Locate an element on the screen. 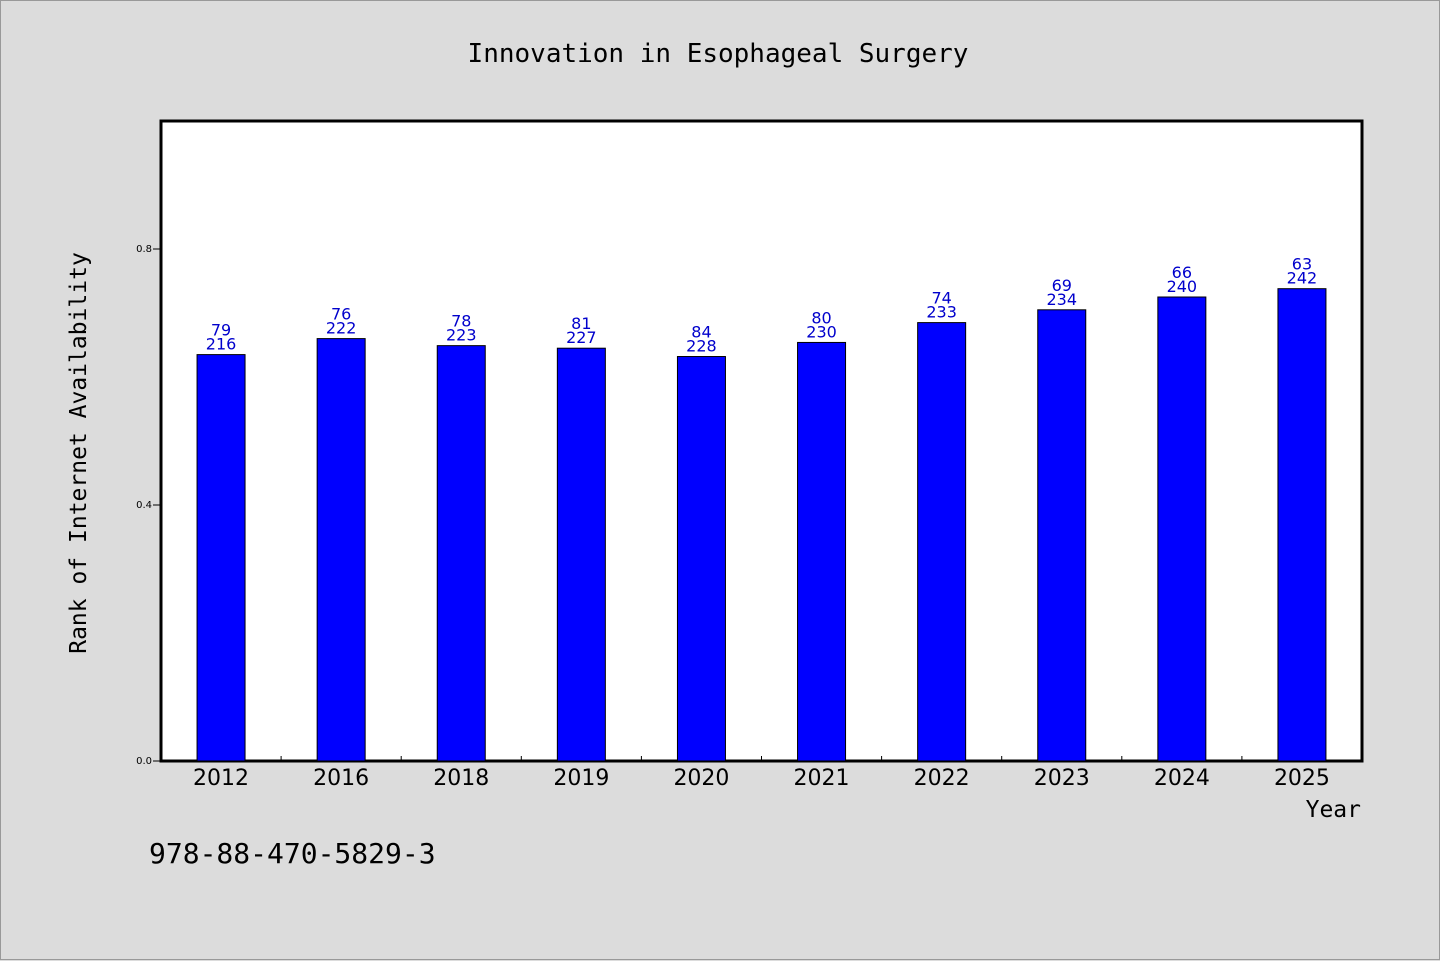 The width and height of the screenshot is (1440, 961). bar-2018 is located at coordinates (461, 553).